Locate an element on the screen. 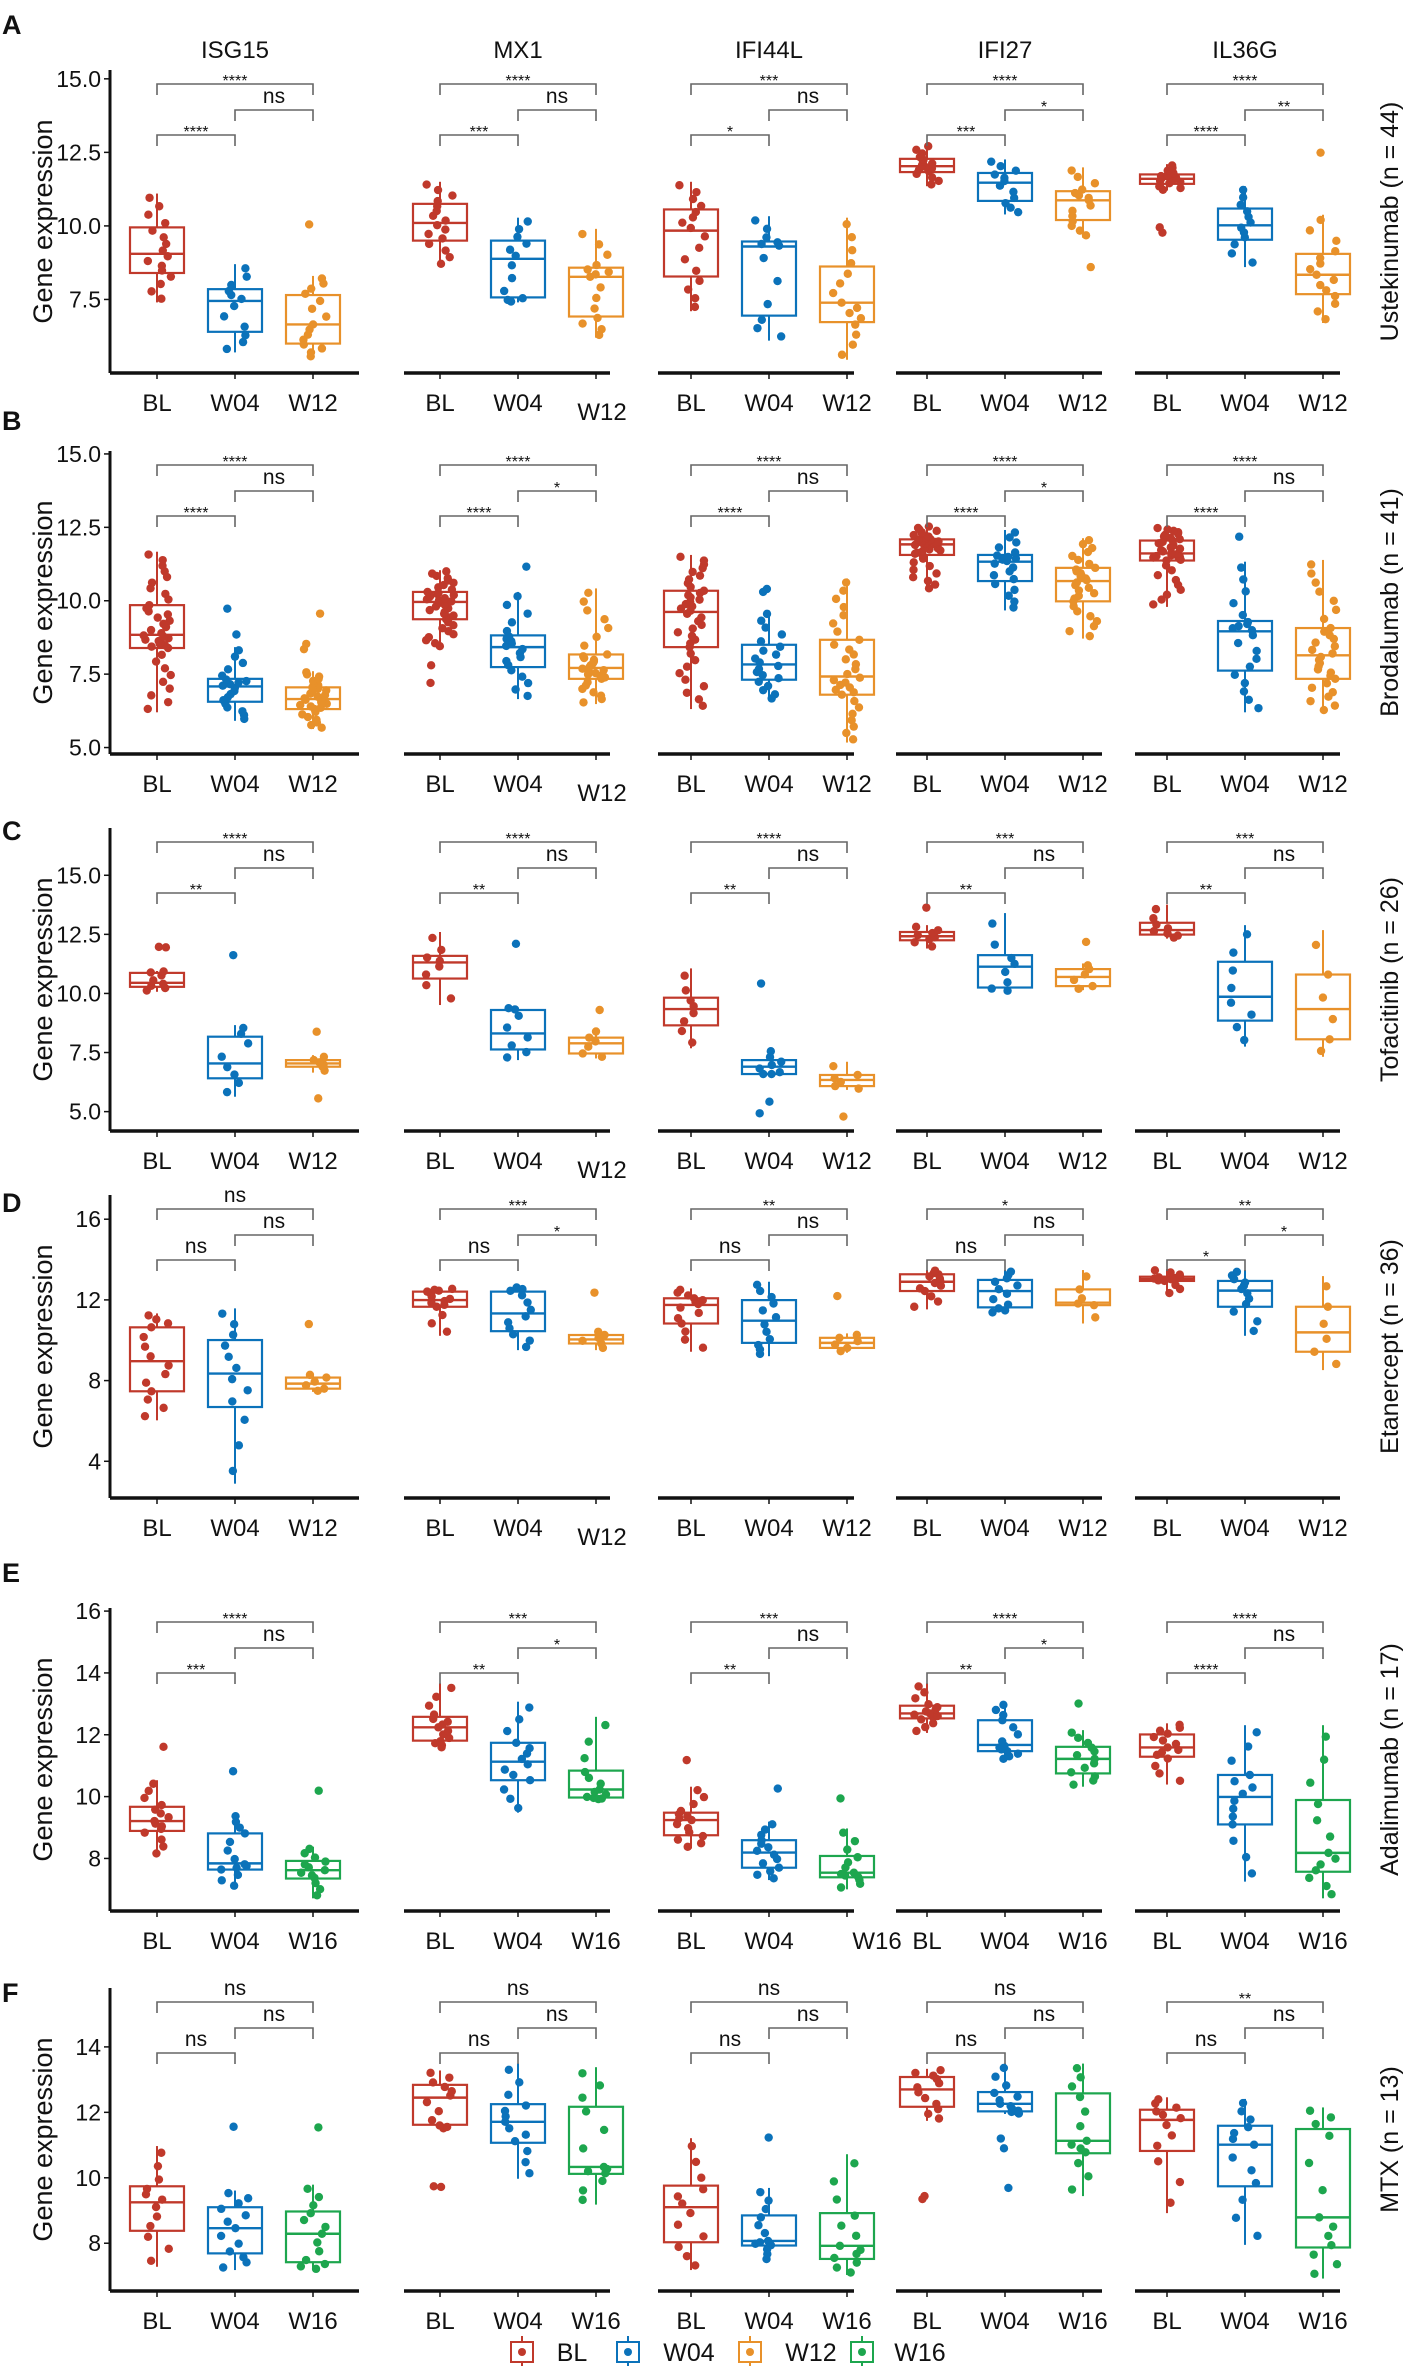 This screenshot has width=1407, height=2366. drug-label: Tofacitinib (n = 26) is located at coordinates (1390, 979).